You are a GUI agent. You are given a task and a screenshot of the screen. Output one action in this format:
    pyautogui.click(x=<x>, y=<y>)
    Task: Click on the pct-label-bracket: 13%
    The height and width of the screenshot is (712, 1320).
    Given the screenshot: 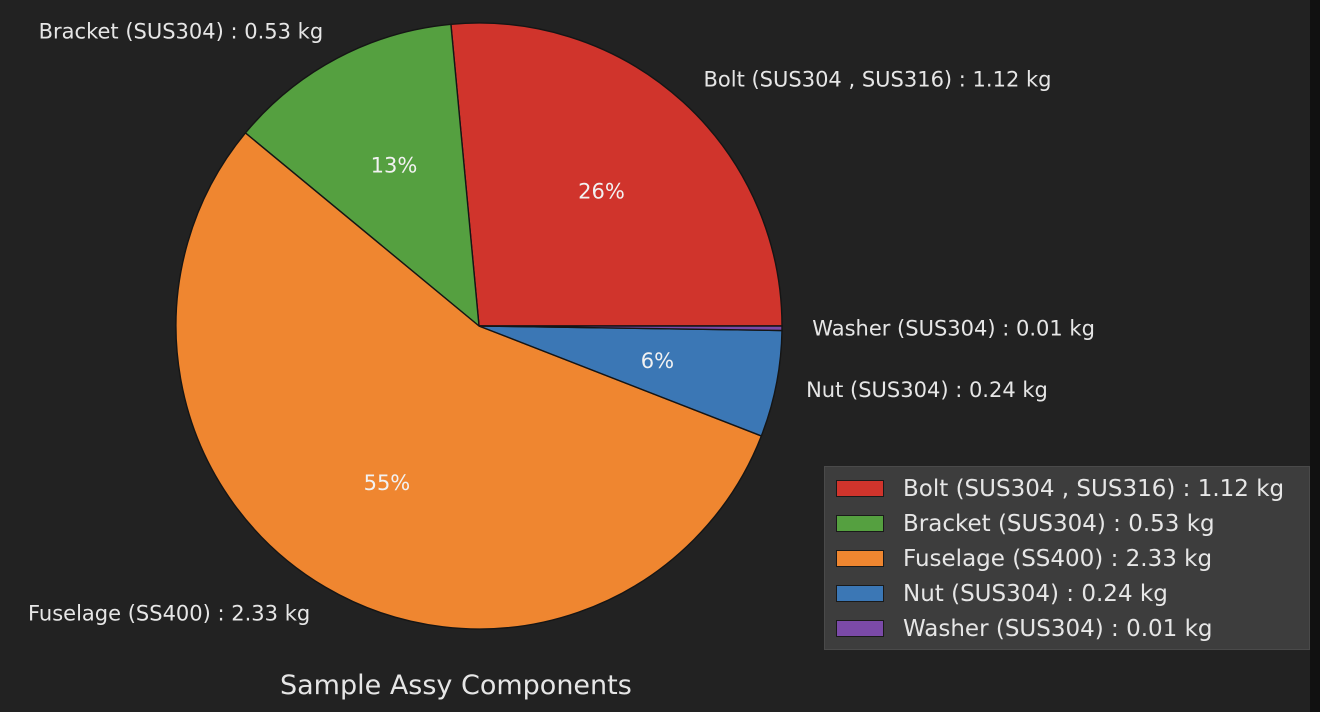 What is the action you would take?
    pyautogui.click(x=394, y=165)
    